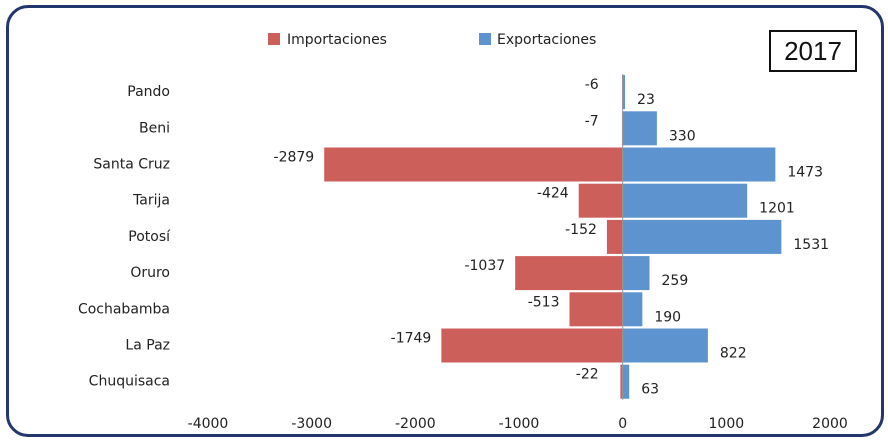  I want to click on legend-swatch-importaciones, so click(274, 39).